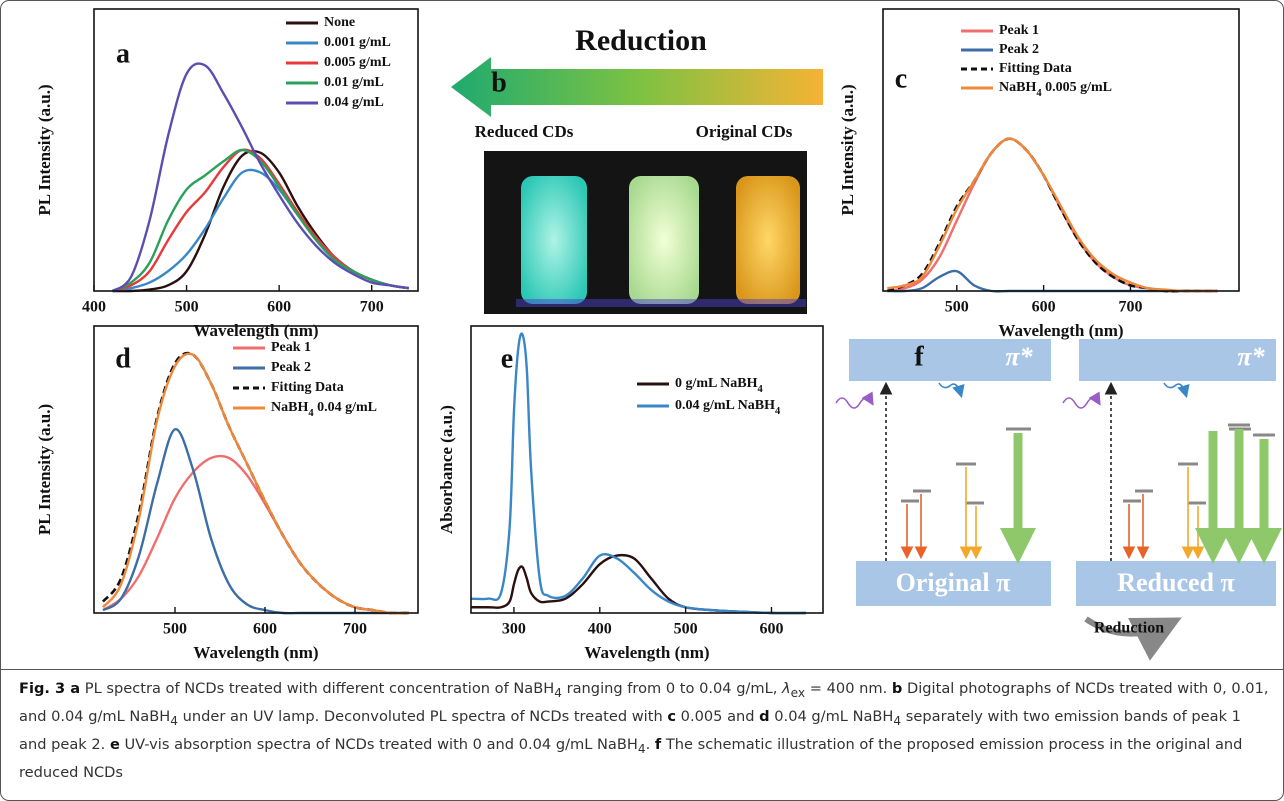 The image size is (1284, 801). I want to click on y-axis-label: Absorbance (a.u.), so click(446, 469).